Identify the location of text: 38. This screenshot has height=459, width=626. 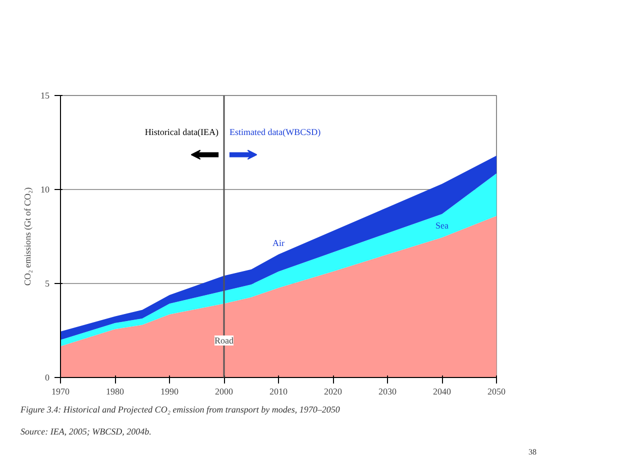
(532, 452).